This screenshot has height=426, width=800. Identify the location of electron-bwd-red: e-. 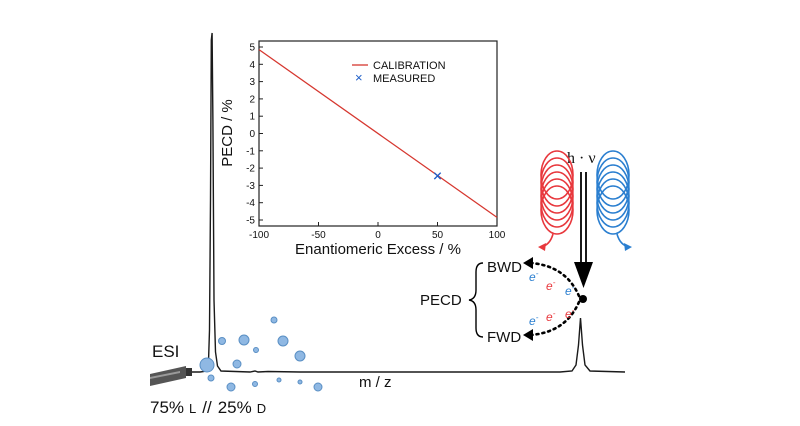
(551, 285).